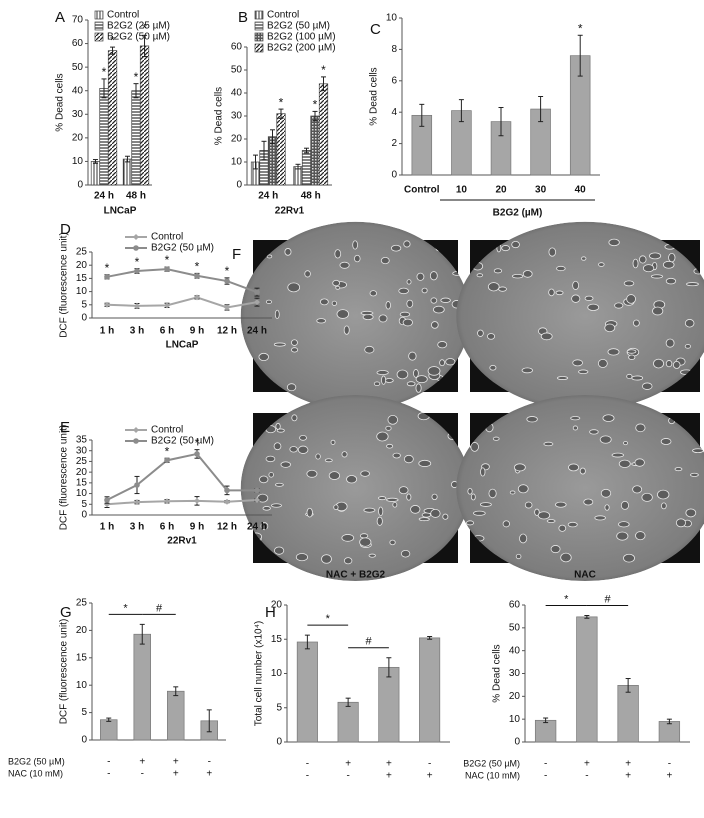 The width and height of the screenshot is (704, 818). I want to click on panel-letter: D, so click(65, 229).